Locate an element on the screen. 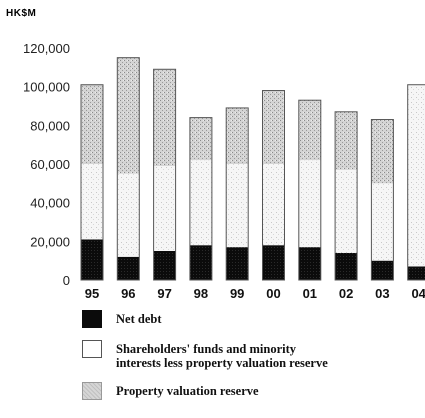  x-tick-label: 98 is located at coordinates (201, 293).